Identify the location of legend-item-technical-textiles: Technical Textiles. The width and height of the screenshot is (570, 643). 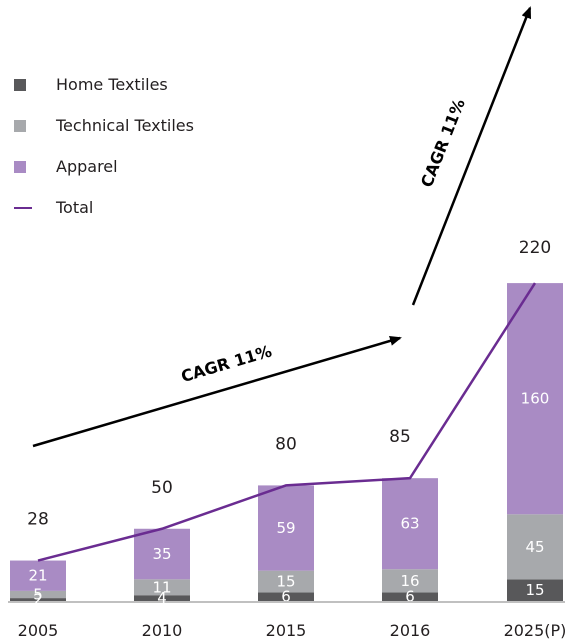
(104, 125).